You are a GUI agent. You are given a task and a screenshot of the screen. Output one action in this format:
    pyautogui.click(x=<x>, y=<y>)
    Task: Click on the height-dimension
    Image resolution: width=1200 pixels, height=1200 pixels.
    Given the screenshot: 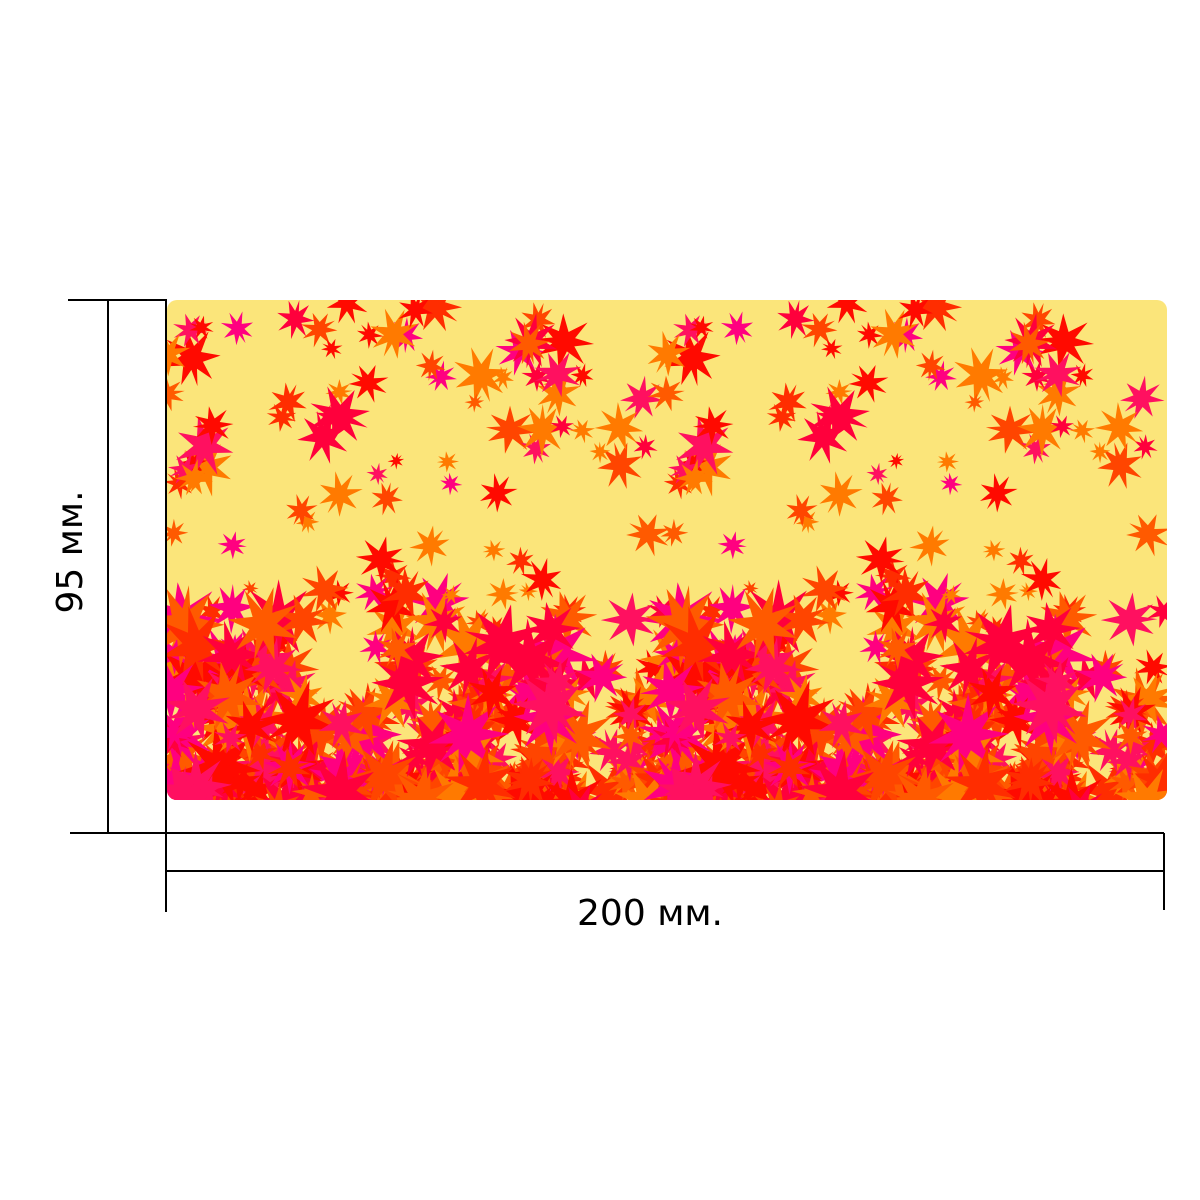 What is the action you would take?
    pyautogui.click(x=117, y=605)
    